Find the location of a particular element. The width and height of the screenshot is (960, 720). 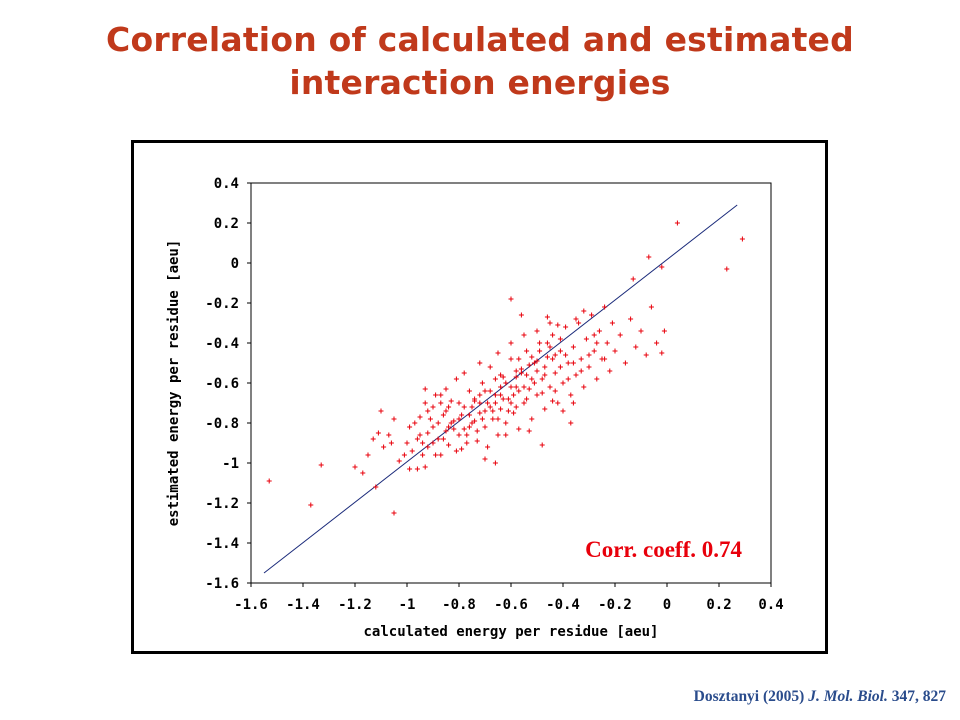

y-tick-label: 0 is located at coordinates (235, 264).